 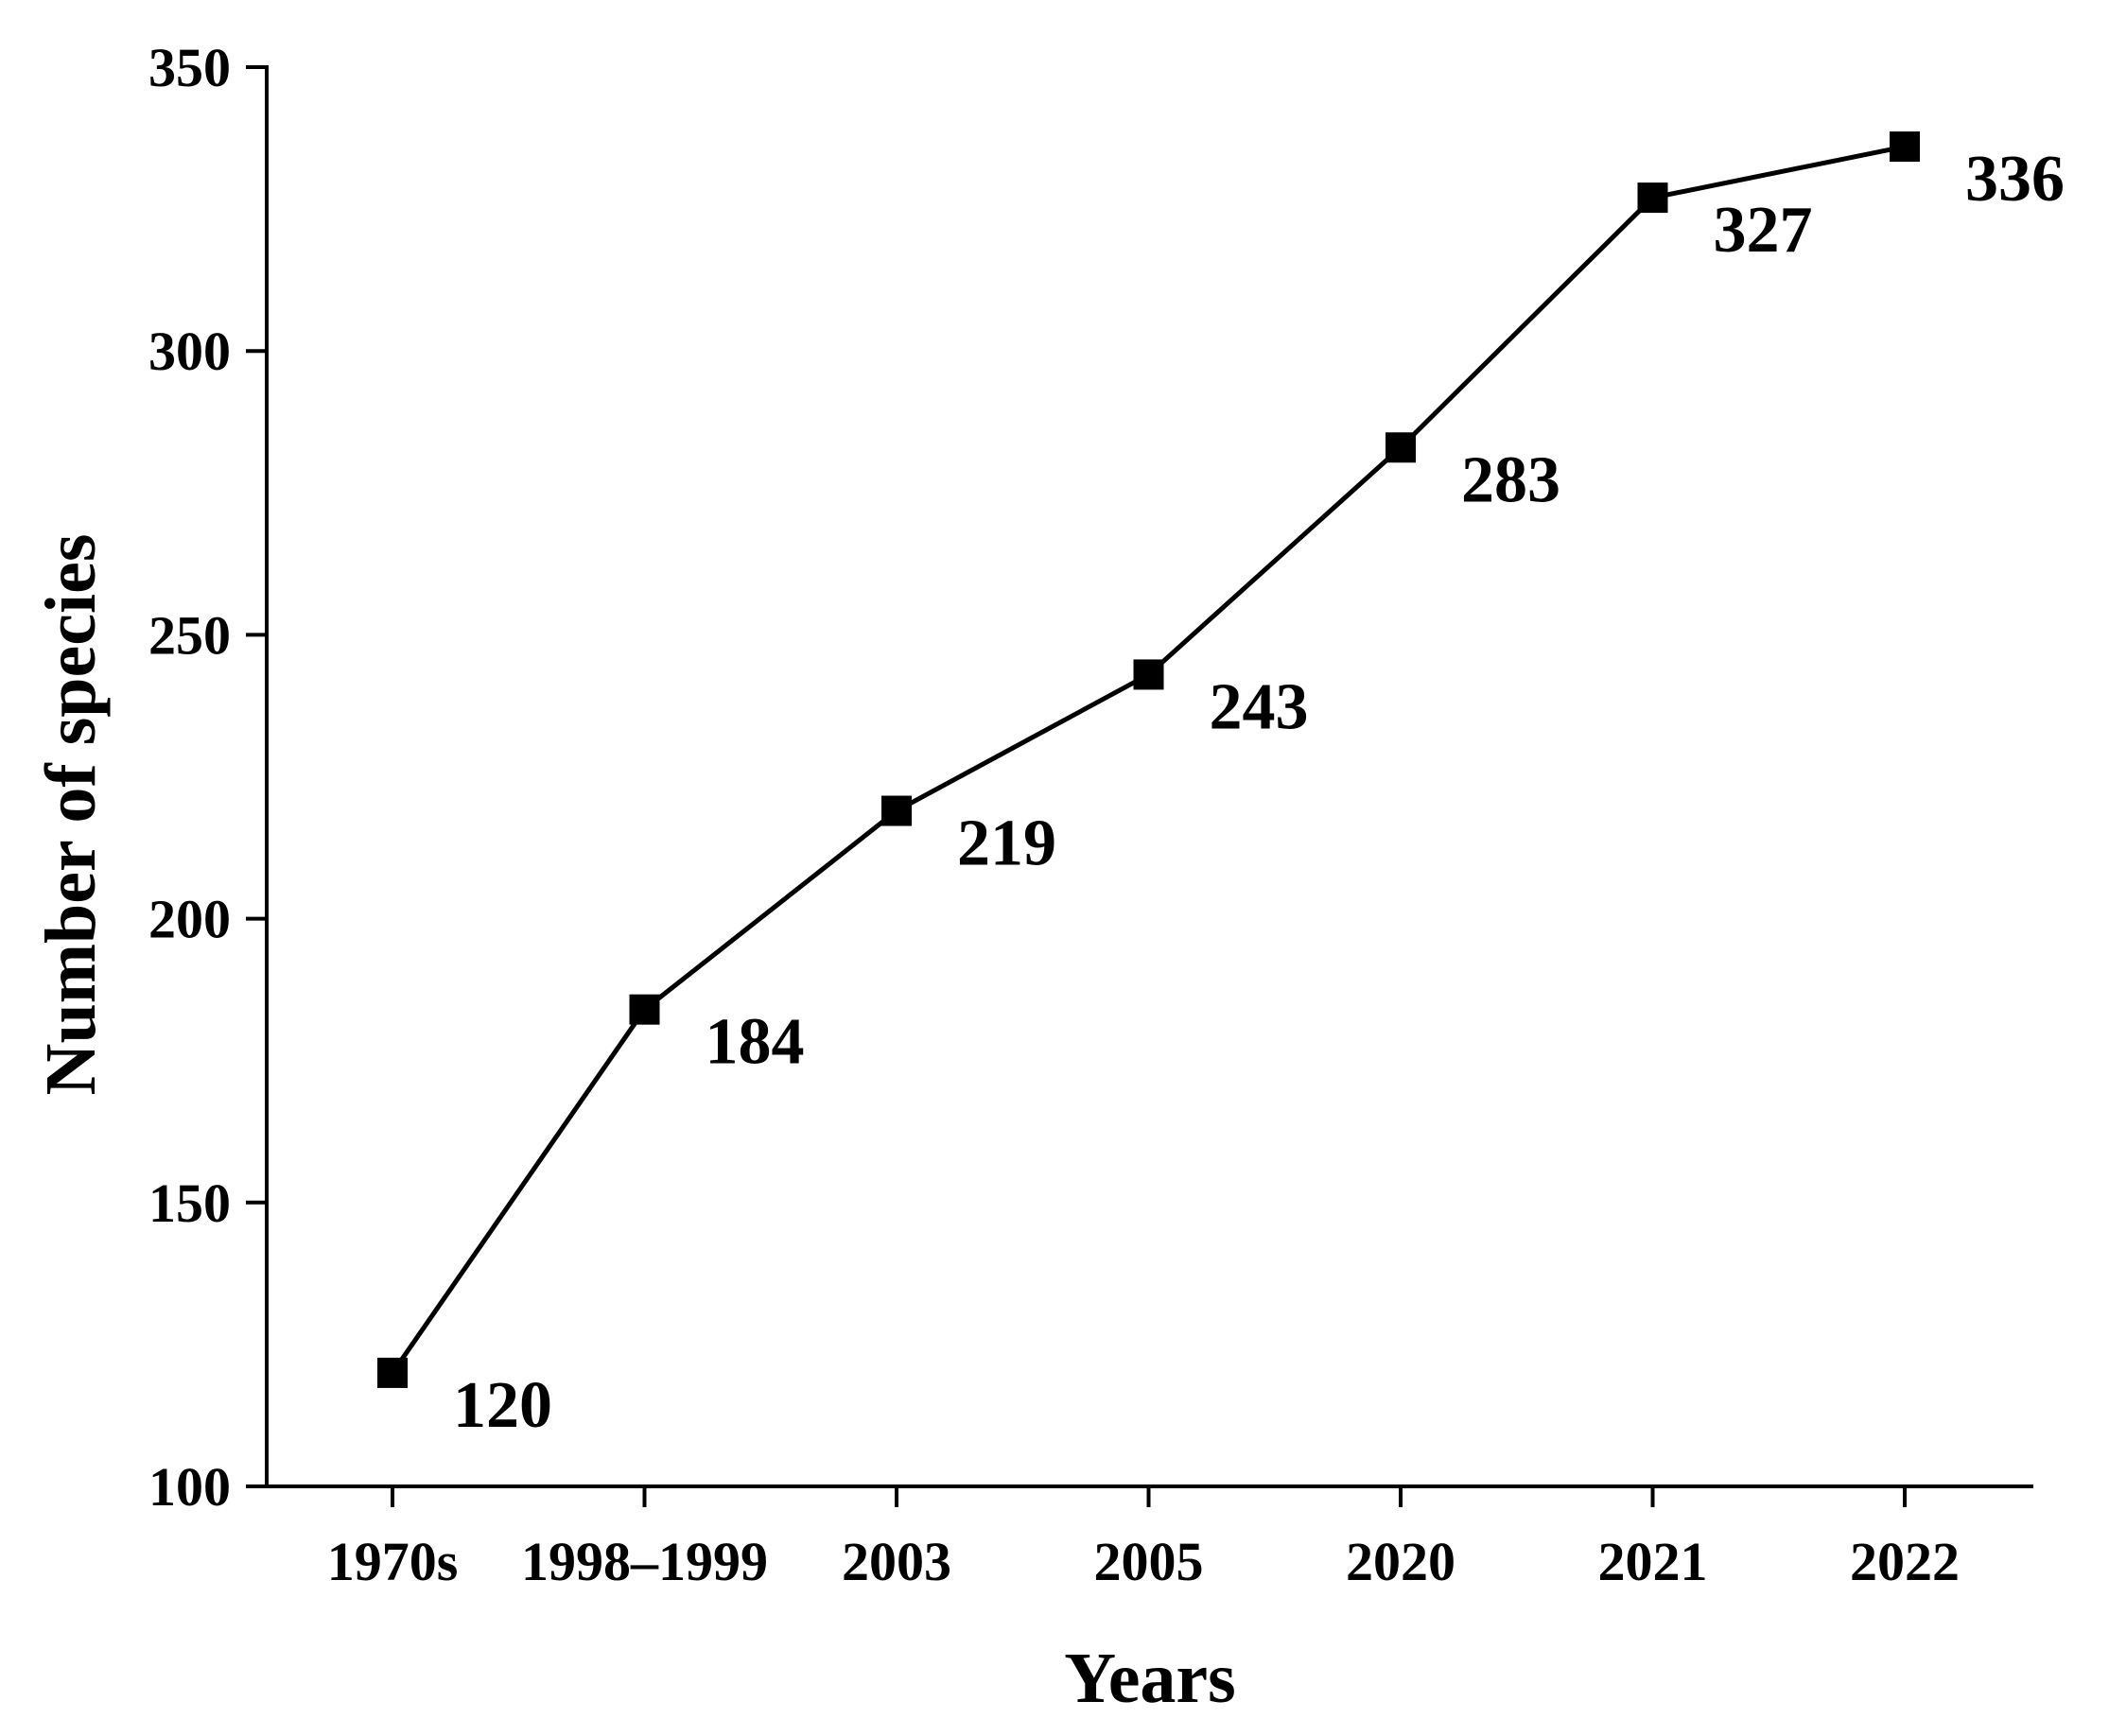 I want to click on data-label: 219, so click(x=1007, y=843).